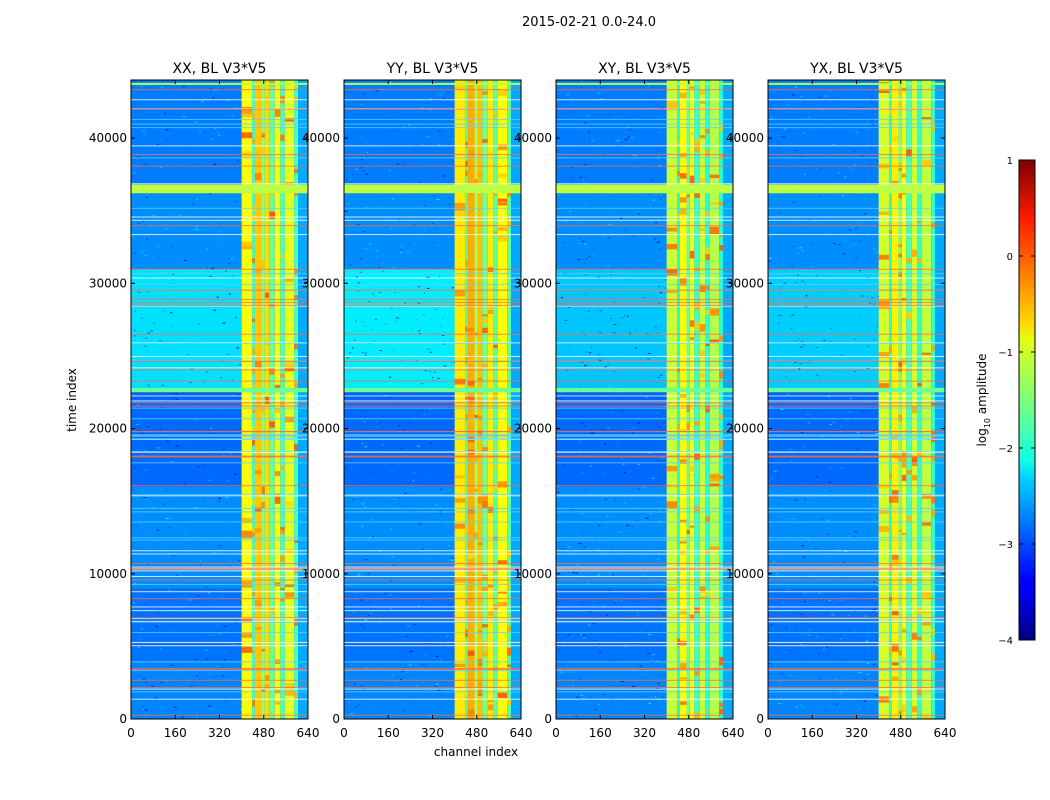  What do you see at coordinates (1005, 545) in the screenshot?
I see `colorbar-tick-label: −3` at bounding box center [1005, 545].